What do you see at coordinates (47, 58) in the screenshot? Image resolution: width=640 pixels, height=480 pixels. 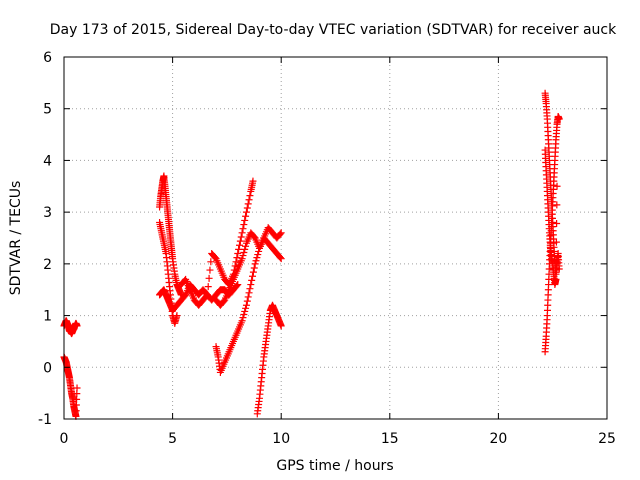 I see `y-tick-label: 6` at bounding box center [47, 58].